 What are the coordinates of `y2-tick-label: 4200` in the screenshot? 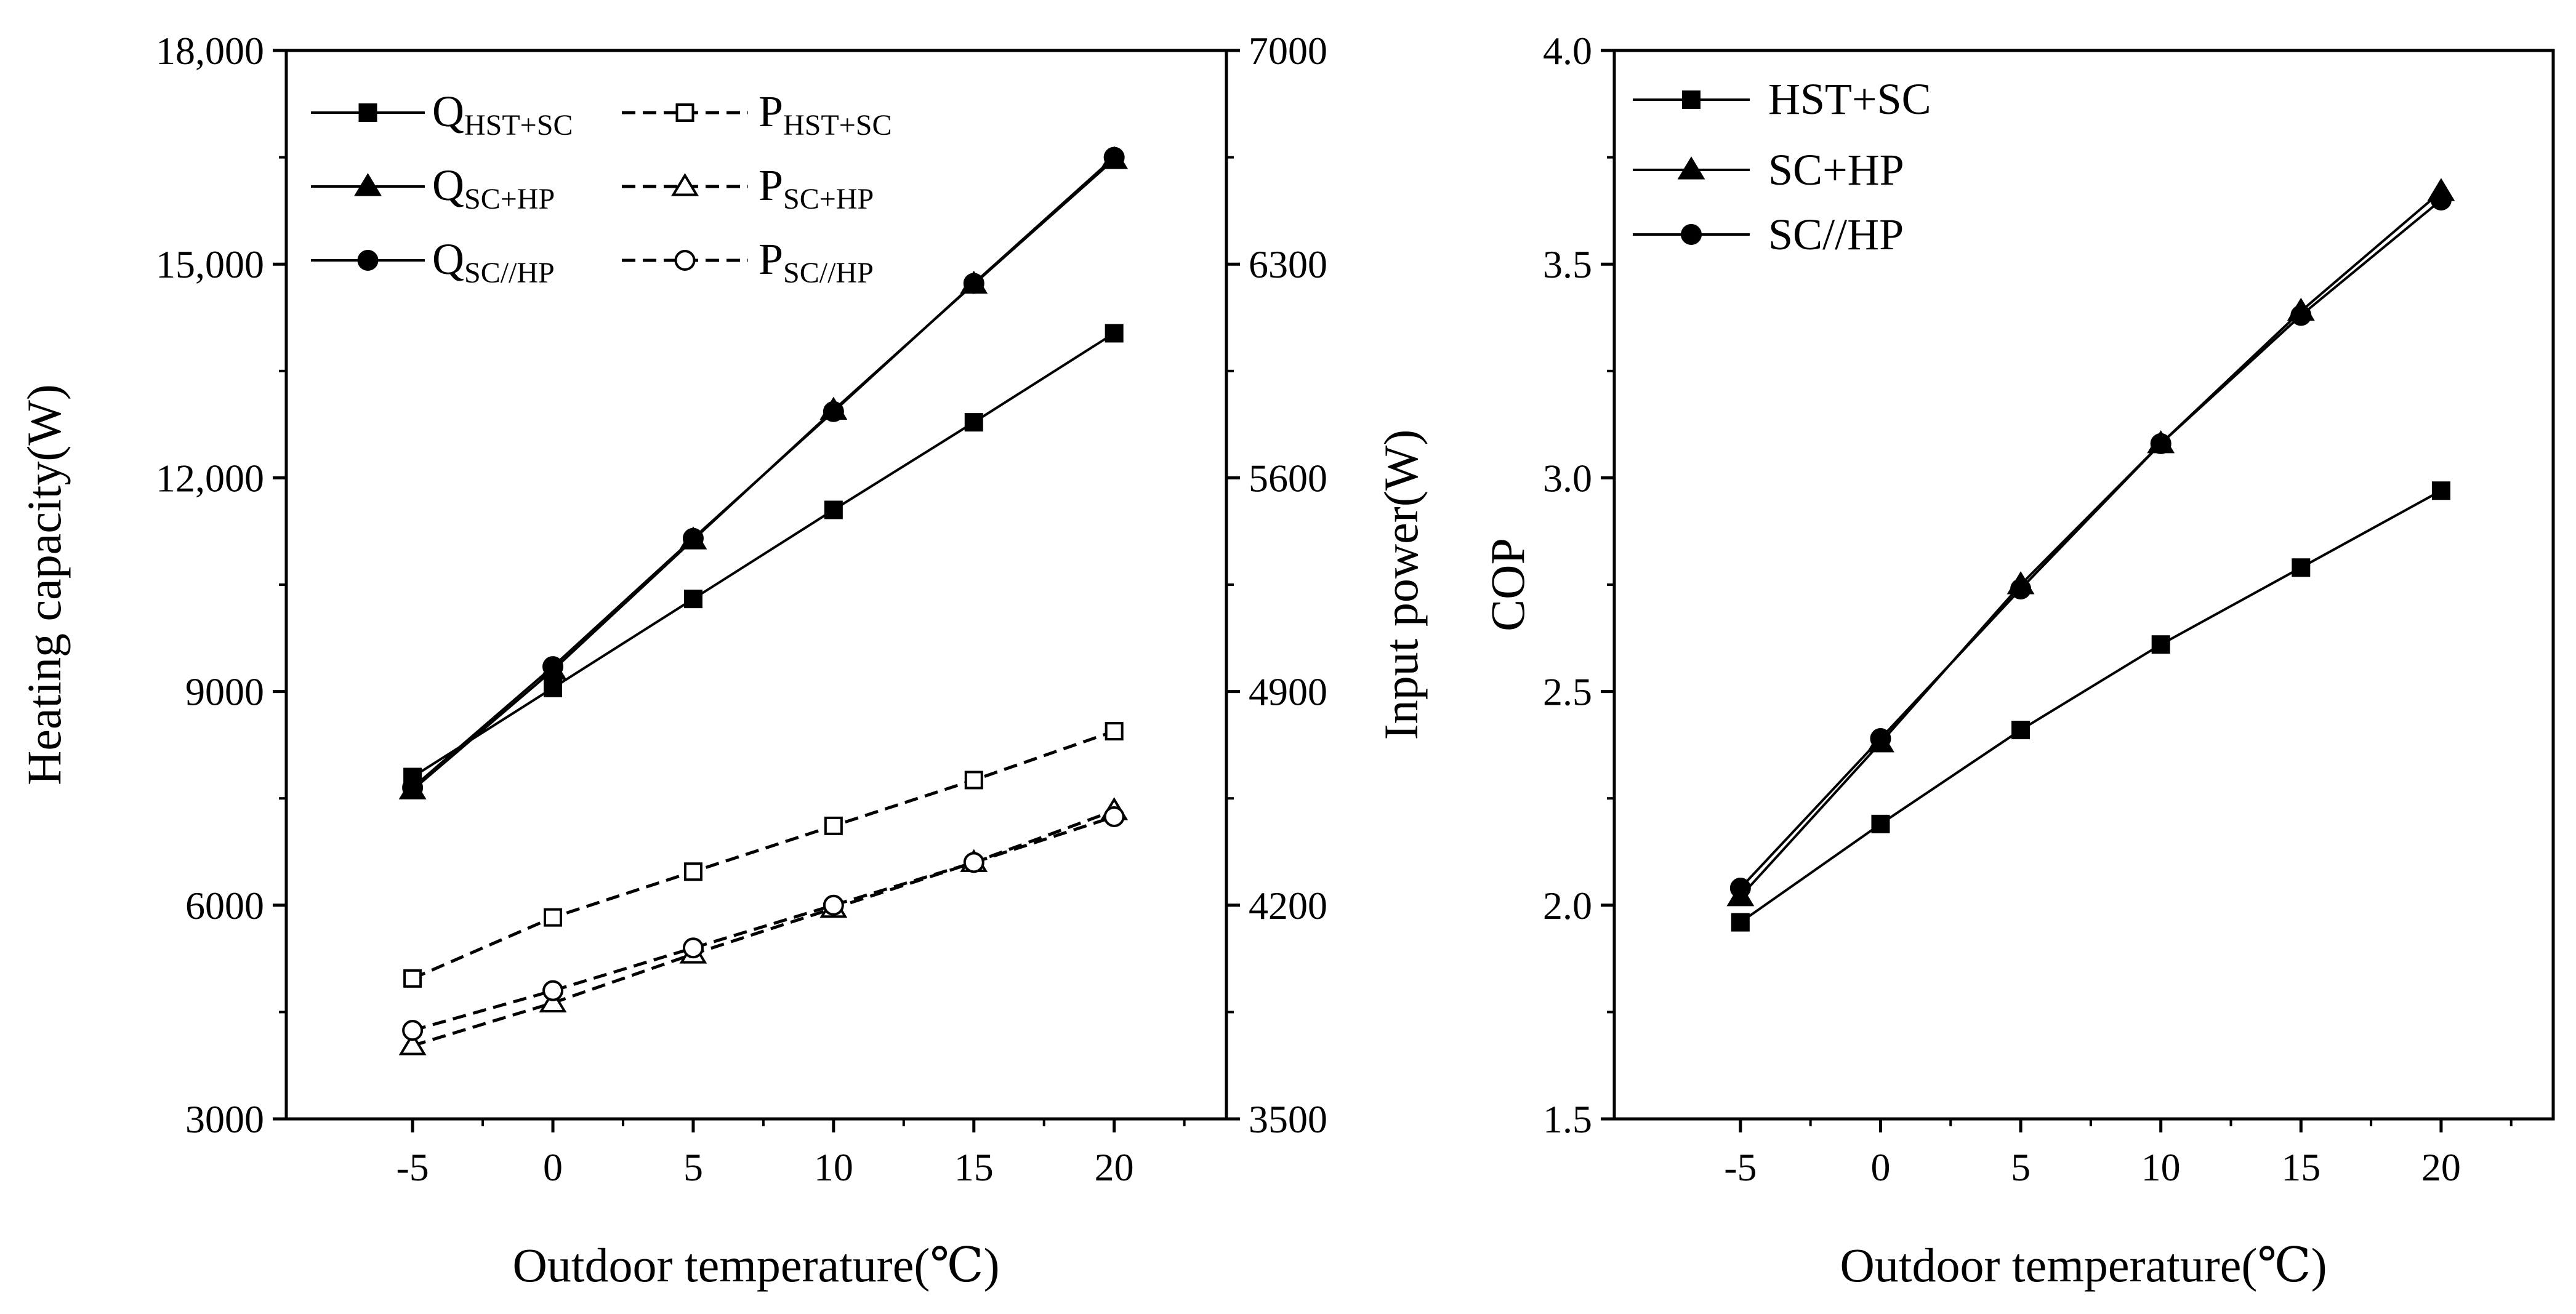 It's located at (1288, 906).